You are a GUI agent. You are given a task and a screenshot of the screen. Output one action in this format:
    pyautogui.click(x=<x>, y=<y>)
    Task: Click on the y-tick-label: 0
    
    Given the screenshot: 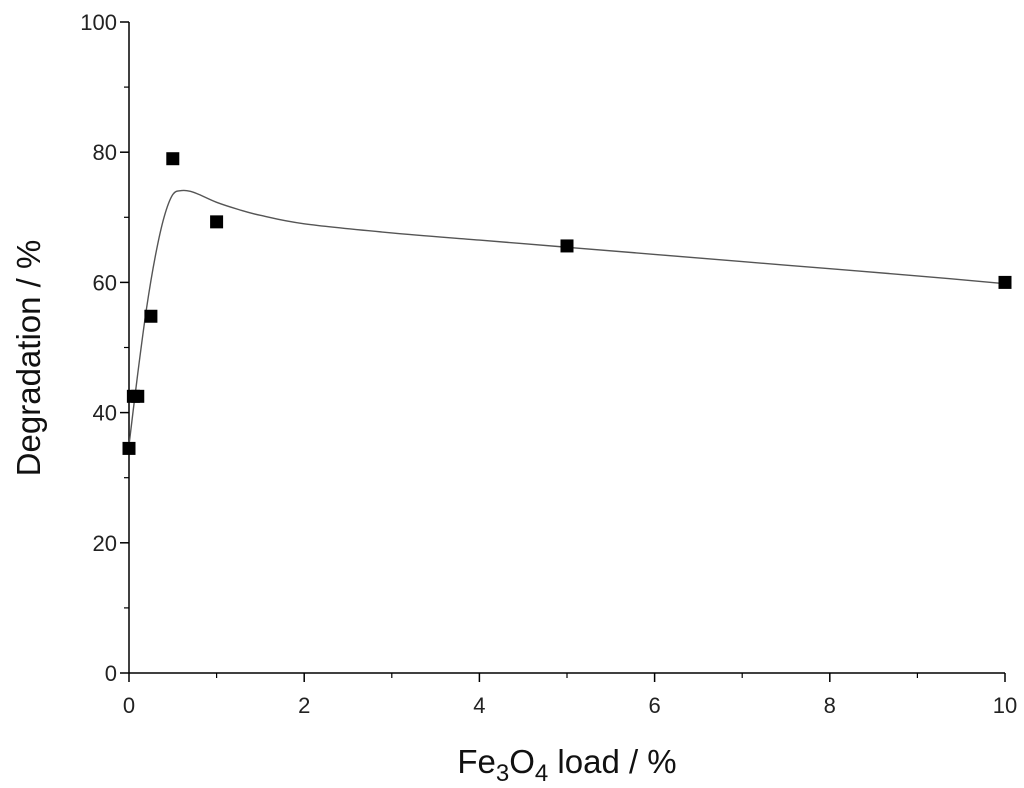 What is the action you would take?
    pyautogui.click(x=111, y=673)
    